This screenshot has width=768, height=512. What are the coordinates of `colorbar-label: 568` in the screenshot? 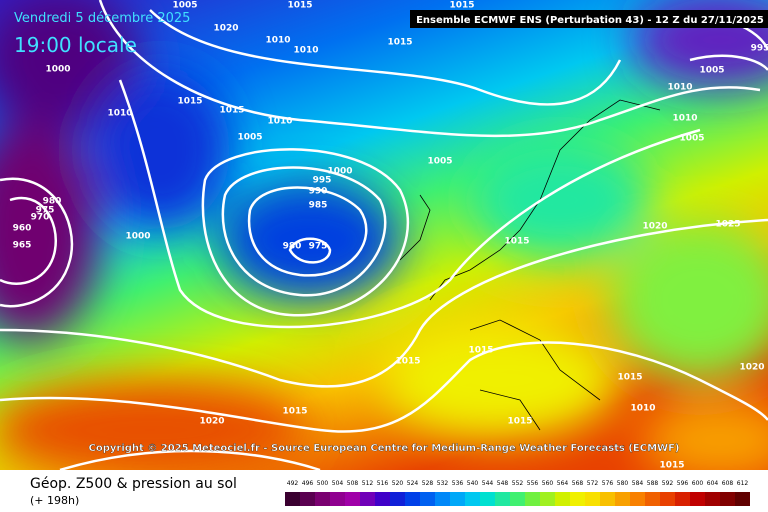 It's located at (578, 483).